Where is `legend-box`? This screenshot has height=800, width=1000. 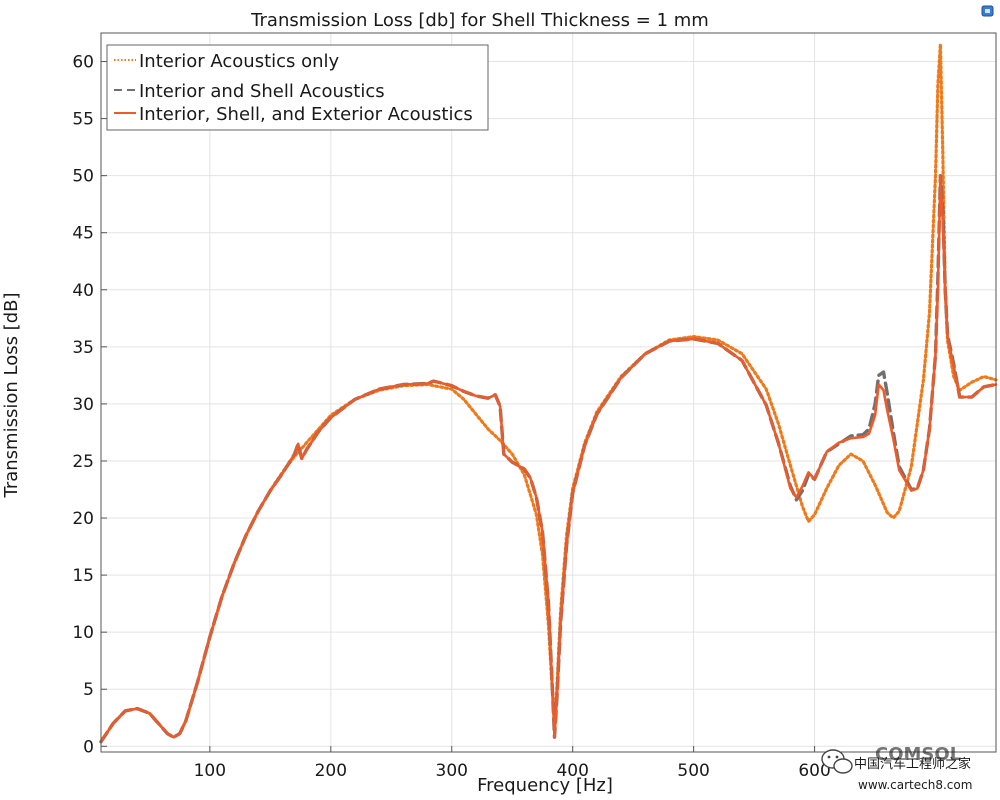
legend-box is located at coordinates (297, 87).